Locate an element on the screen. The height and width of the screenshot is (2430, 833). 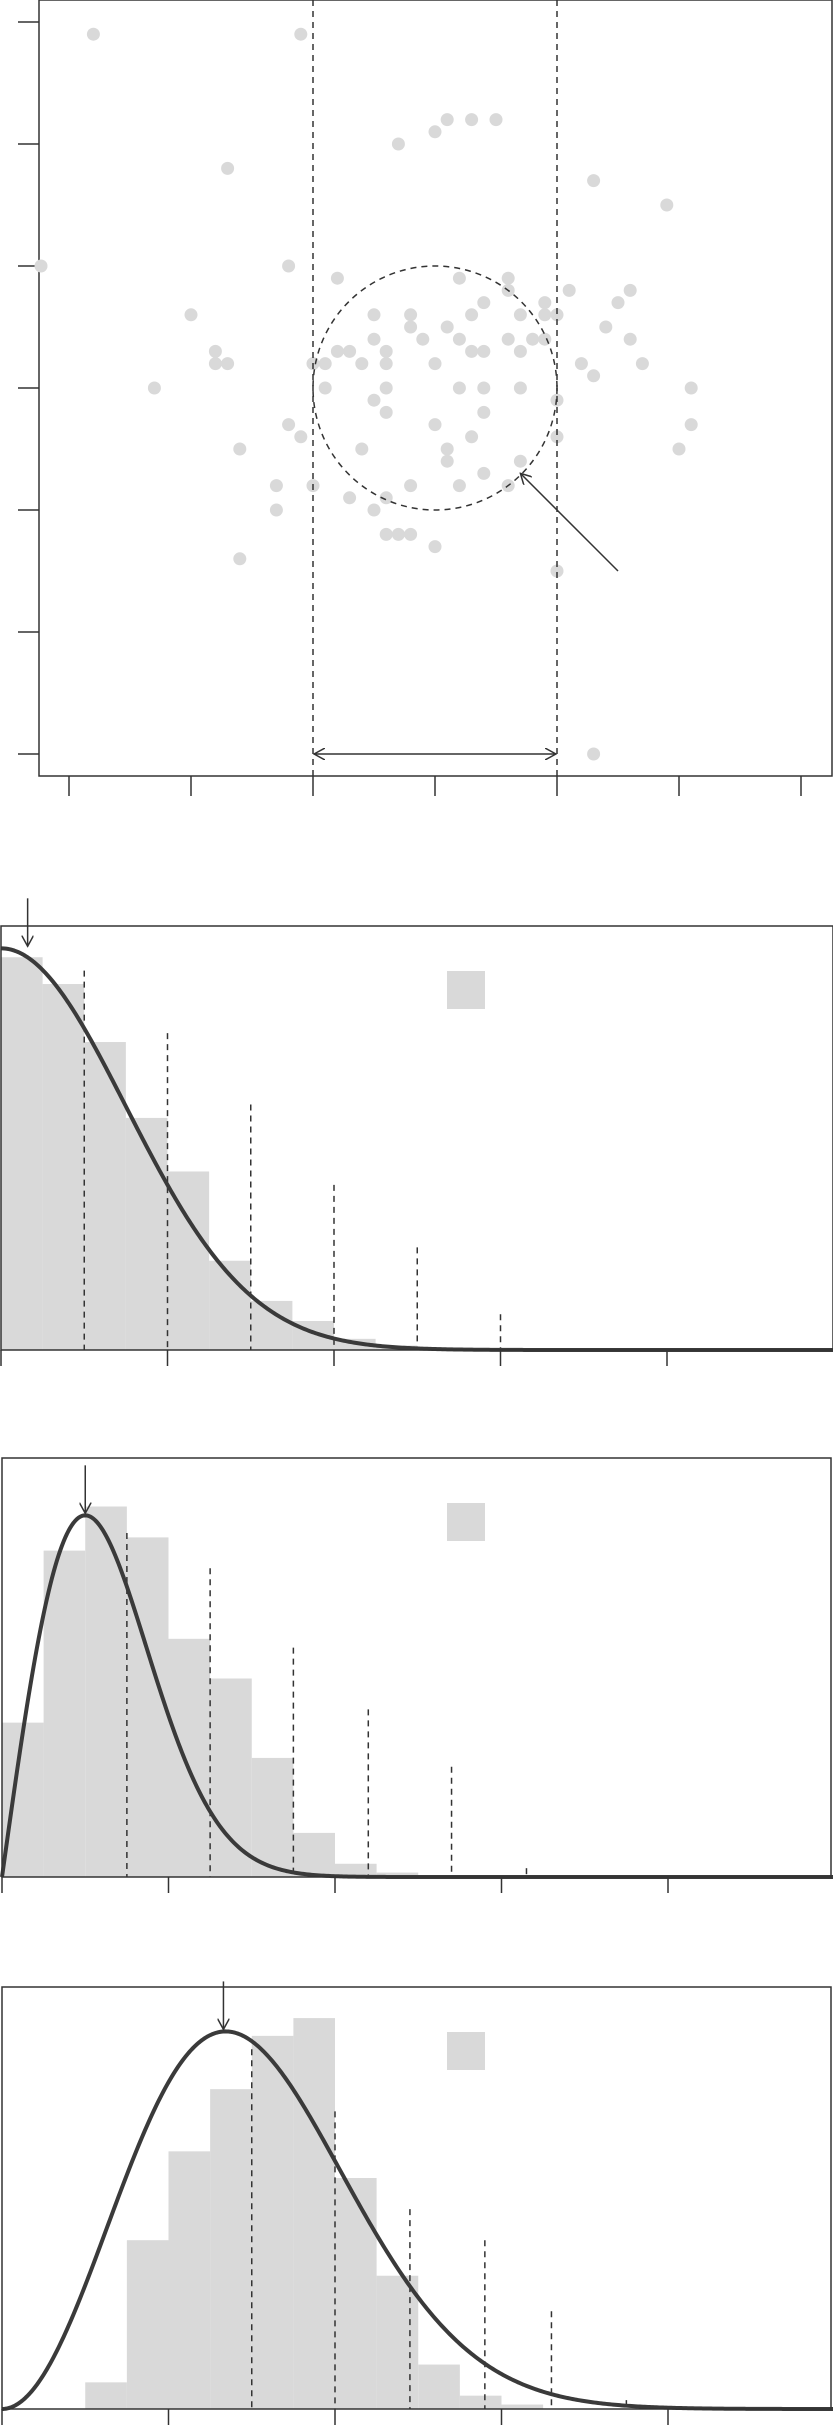
pointer-arrow is located at coordinates (569, 522).